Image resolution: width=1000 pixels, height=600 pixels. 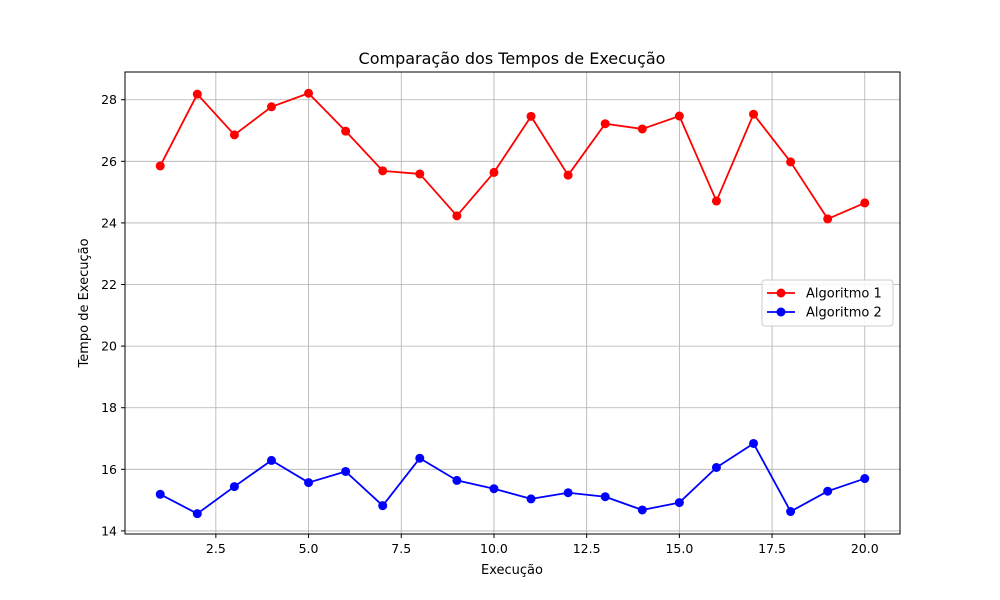 I want to click on y-axis-label: Tempo de Execução, so click(x=84, y=303).